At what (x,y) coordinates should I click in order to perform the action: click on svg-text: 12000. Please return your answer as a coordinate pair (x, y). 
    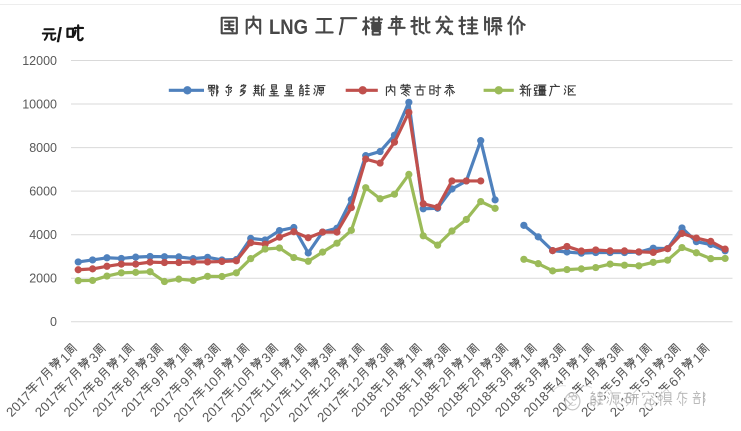
    Looking at the image, I should click on (39, 61).